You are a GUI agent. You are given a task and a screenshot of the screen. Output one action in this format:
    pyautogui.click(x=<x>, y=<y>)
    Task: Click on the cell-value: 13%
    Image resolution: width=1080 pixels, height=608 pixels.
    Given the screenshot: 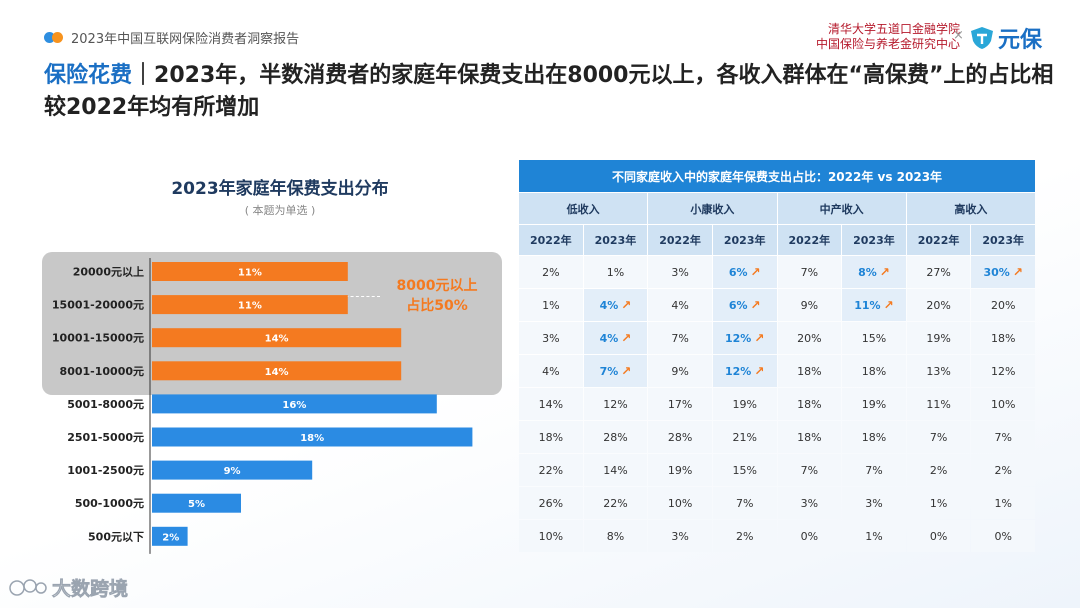 What is the action you would take?
    pyautogui.click(x=938, y=371)
    